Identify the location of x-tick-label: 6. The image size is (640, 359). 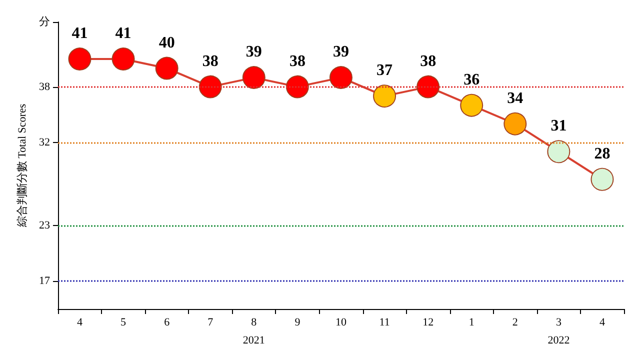
(167, 322).